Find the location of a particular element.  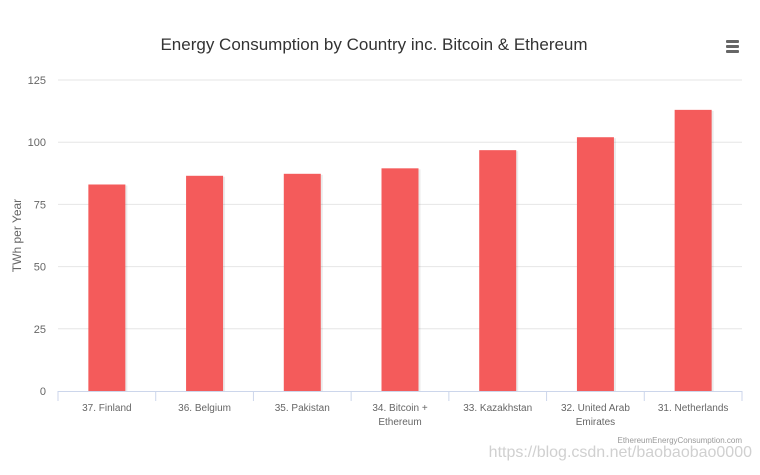

x-tick-label-line: Ethereum is located at coordinates (399, 422).